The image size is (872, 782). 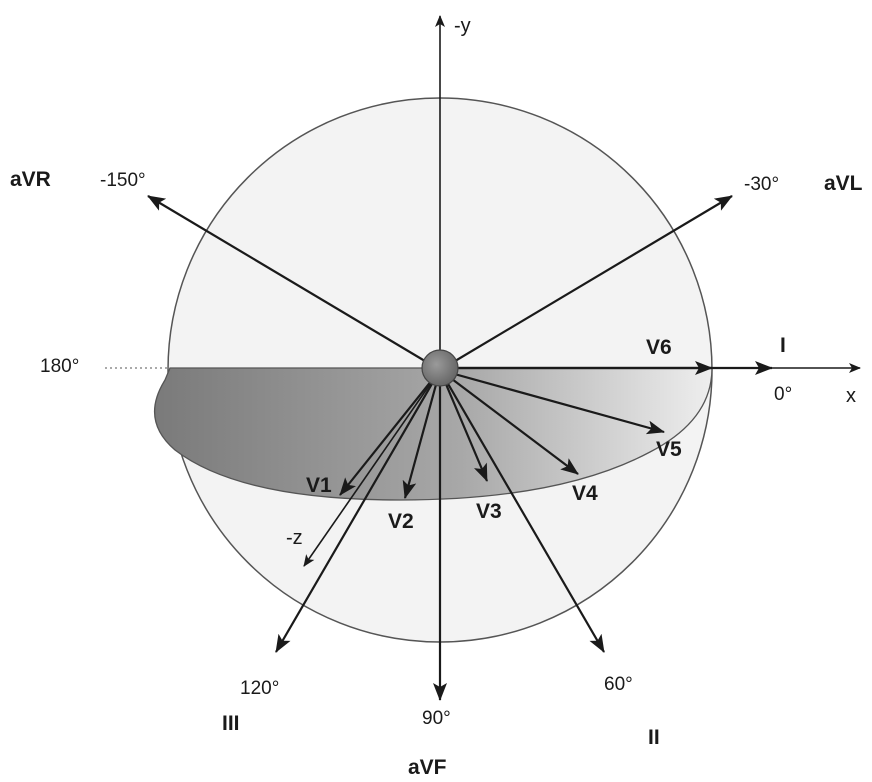 I want to click on lead-V6-label: V6, so click(x=659, y=347).